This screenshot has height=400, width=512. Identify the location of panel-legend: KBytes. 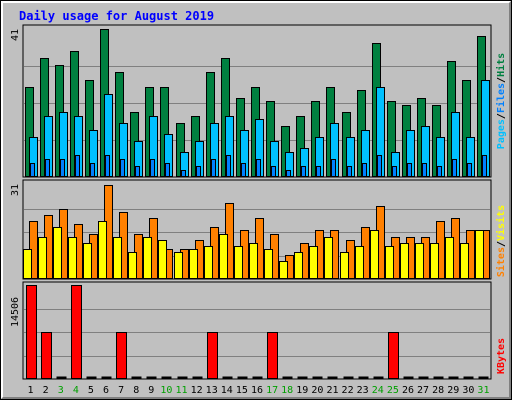
(501, 356).